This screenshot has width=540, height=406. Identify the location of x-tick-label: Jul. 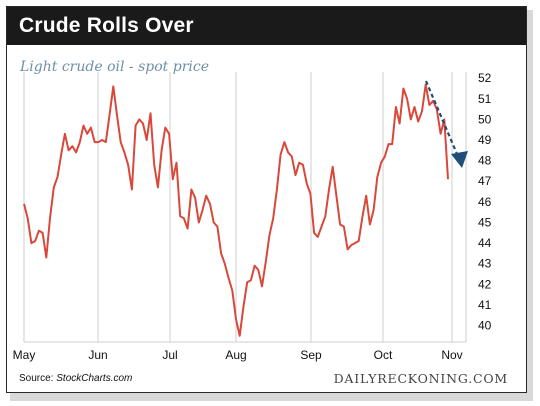
(169, 355).